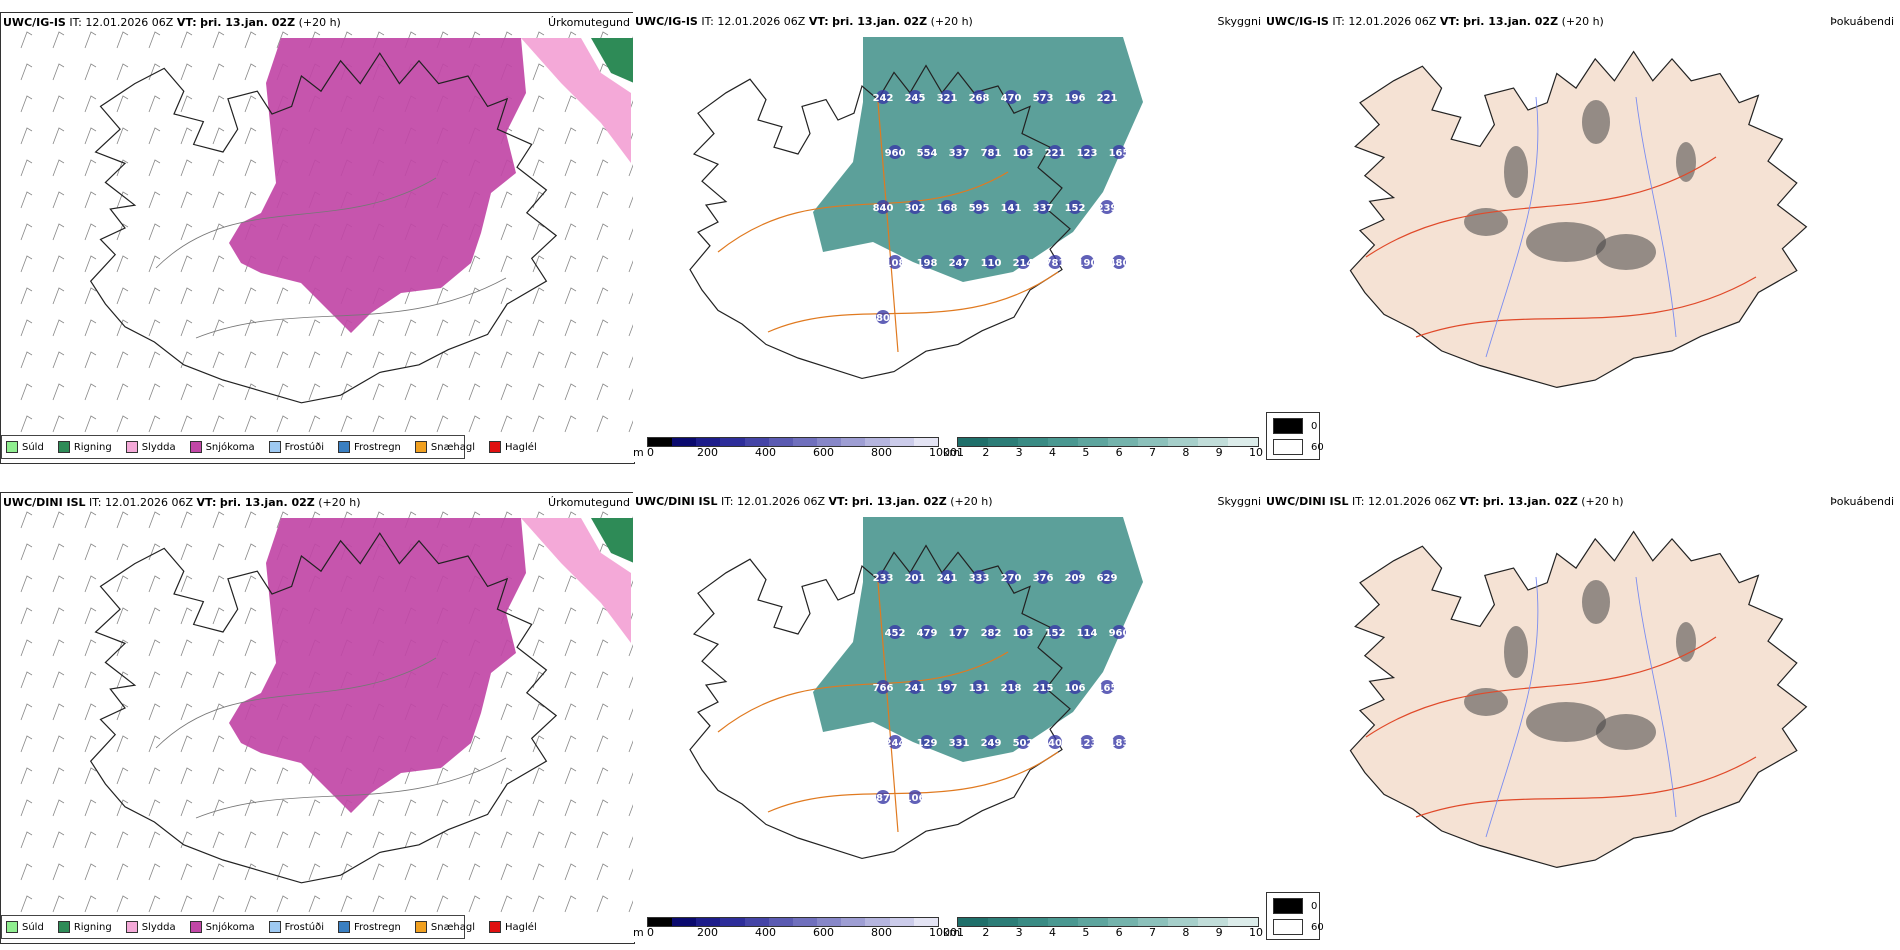 The image size is (1900, 950). I want to click on colorbar-unit: m, so click(638, 452).